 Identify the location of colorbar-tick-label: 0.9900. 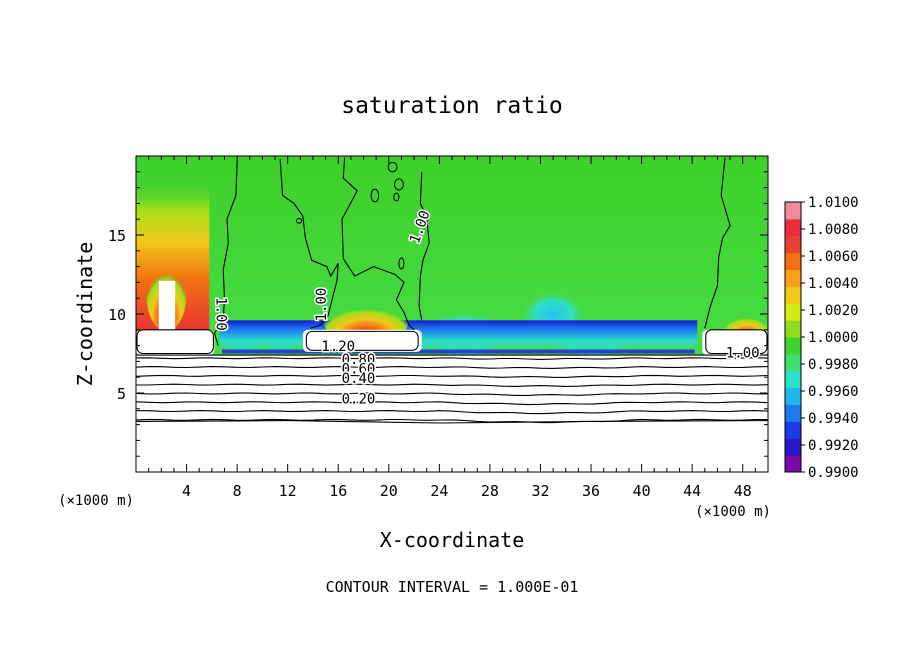
(833, 473).